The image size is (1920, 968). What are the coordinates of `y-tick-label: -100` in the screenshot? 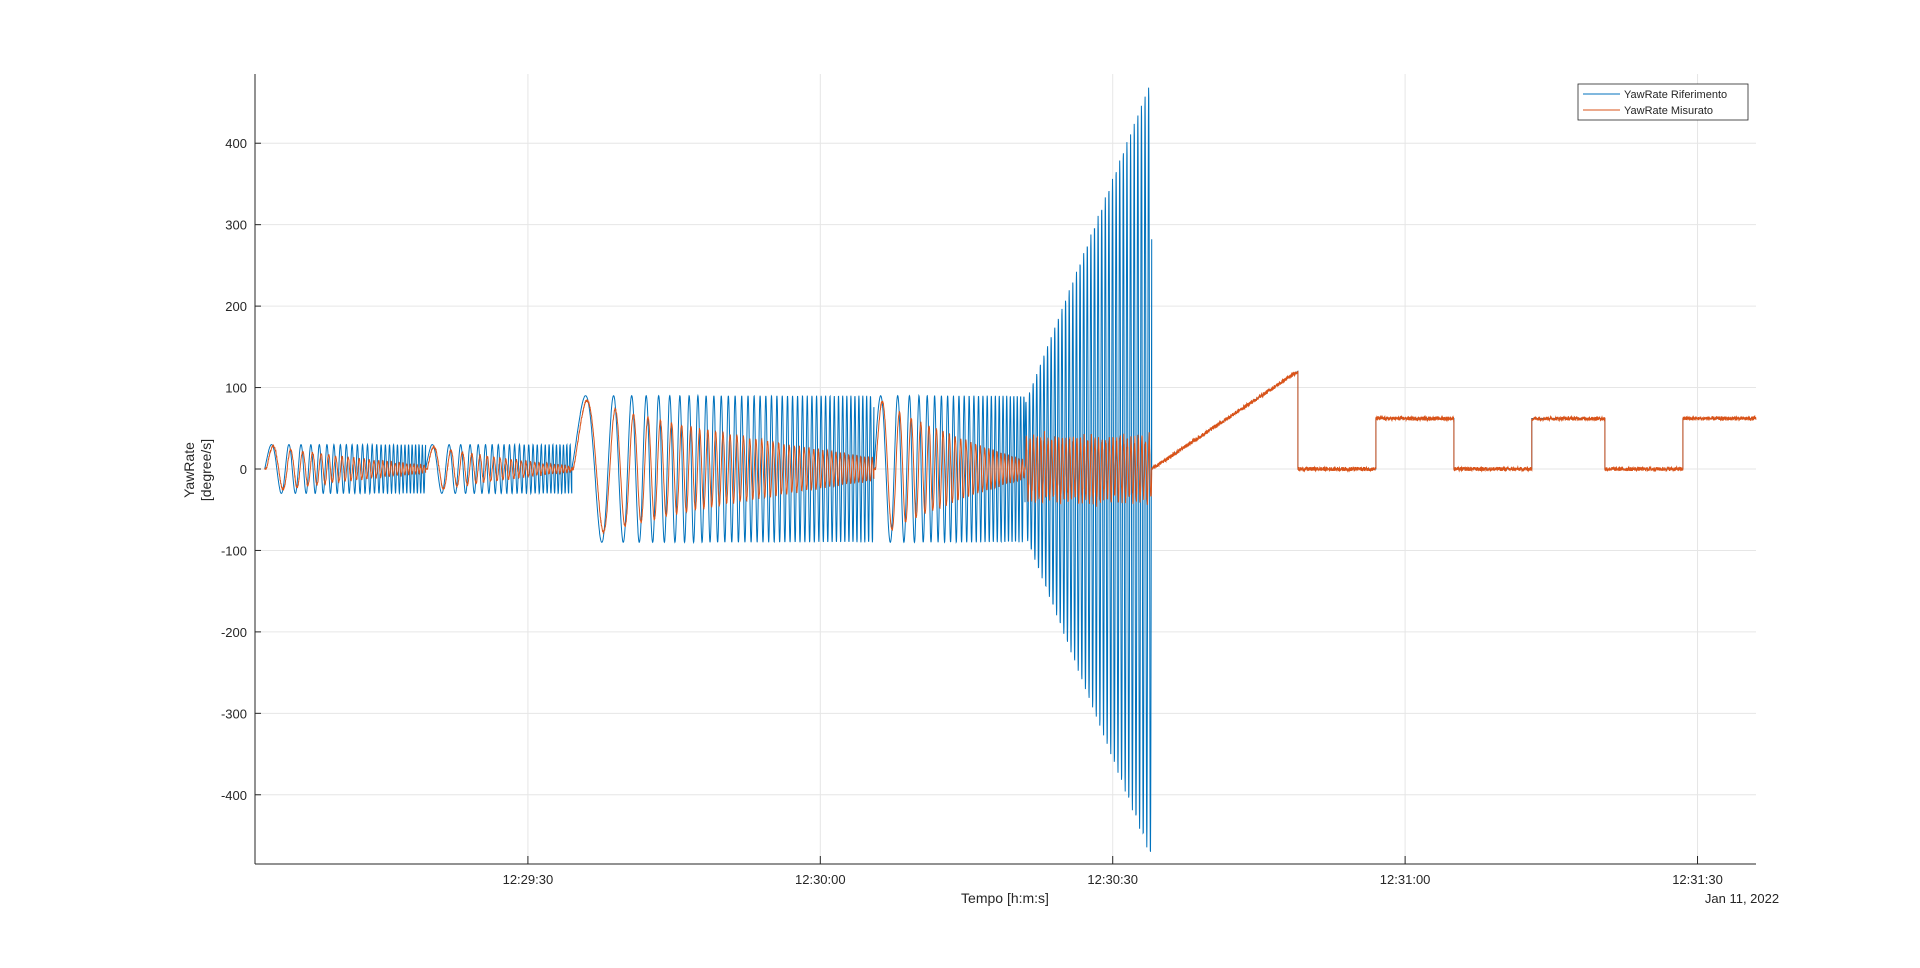 It's located at (234, 550).